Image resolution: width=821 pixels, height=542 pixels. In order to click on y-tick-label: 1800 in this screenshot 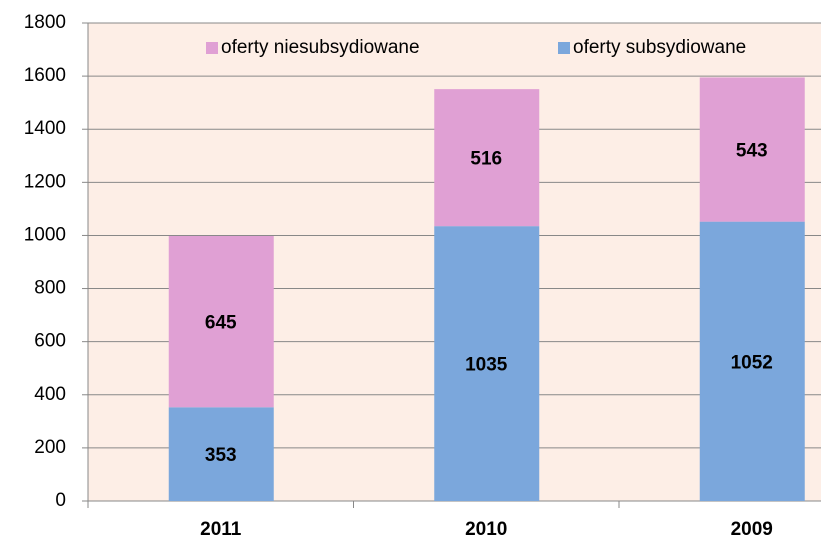, I will do `click(45, 22)`.